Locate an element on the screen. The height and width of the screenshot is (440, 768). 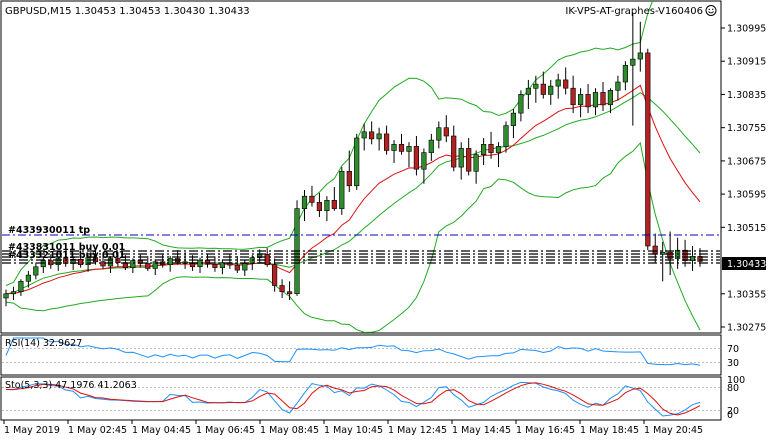
price-axis-label: 1.30835 is located at coordinates (746, 95).